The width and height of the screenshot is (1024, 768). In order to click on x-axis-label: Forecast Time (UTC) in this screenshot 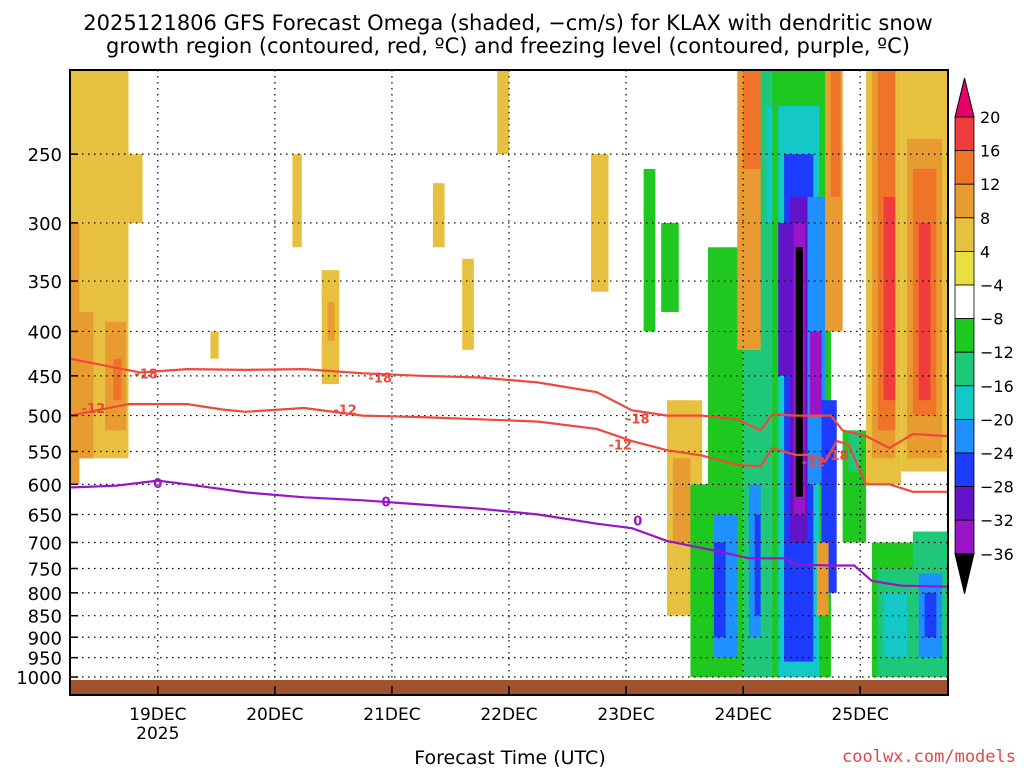, I will do `click(509, 757)`.